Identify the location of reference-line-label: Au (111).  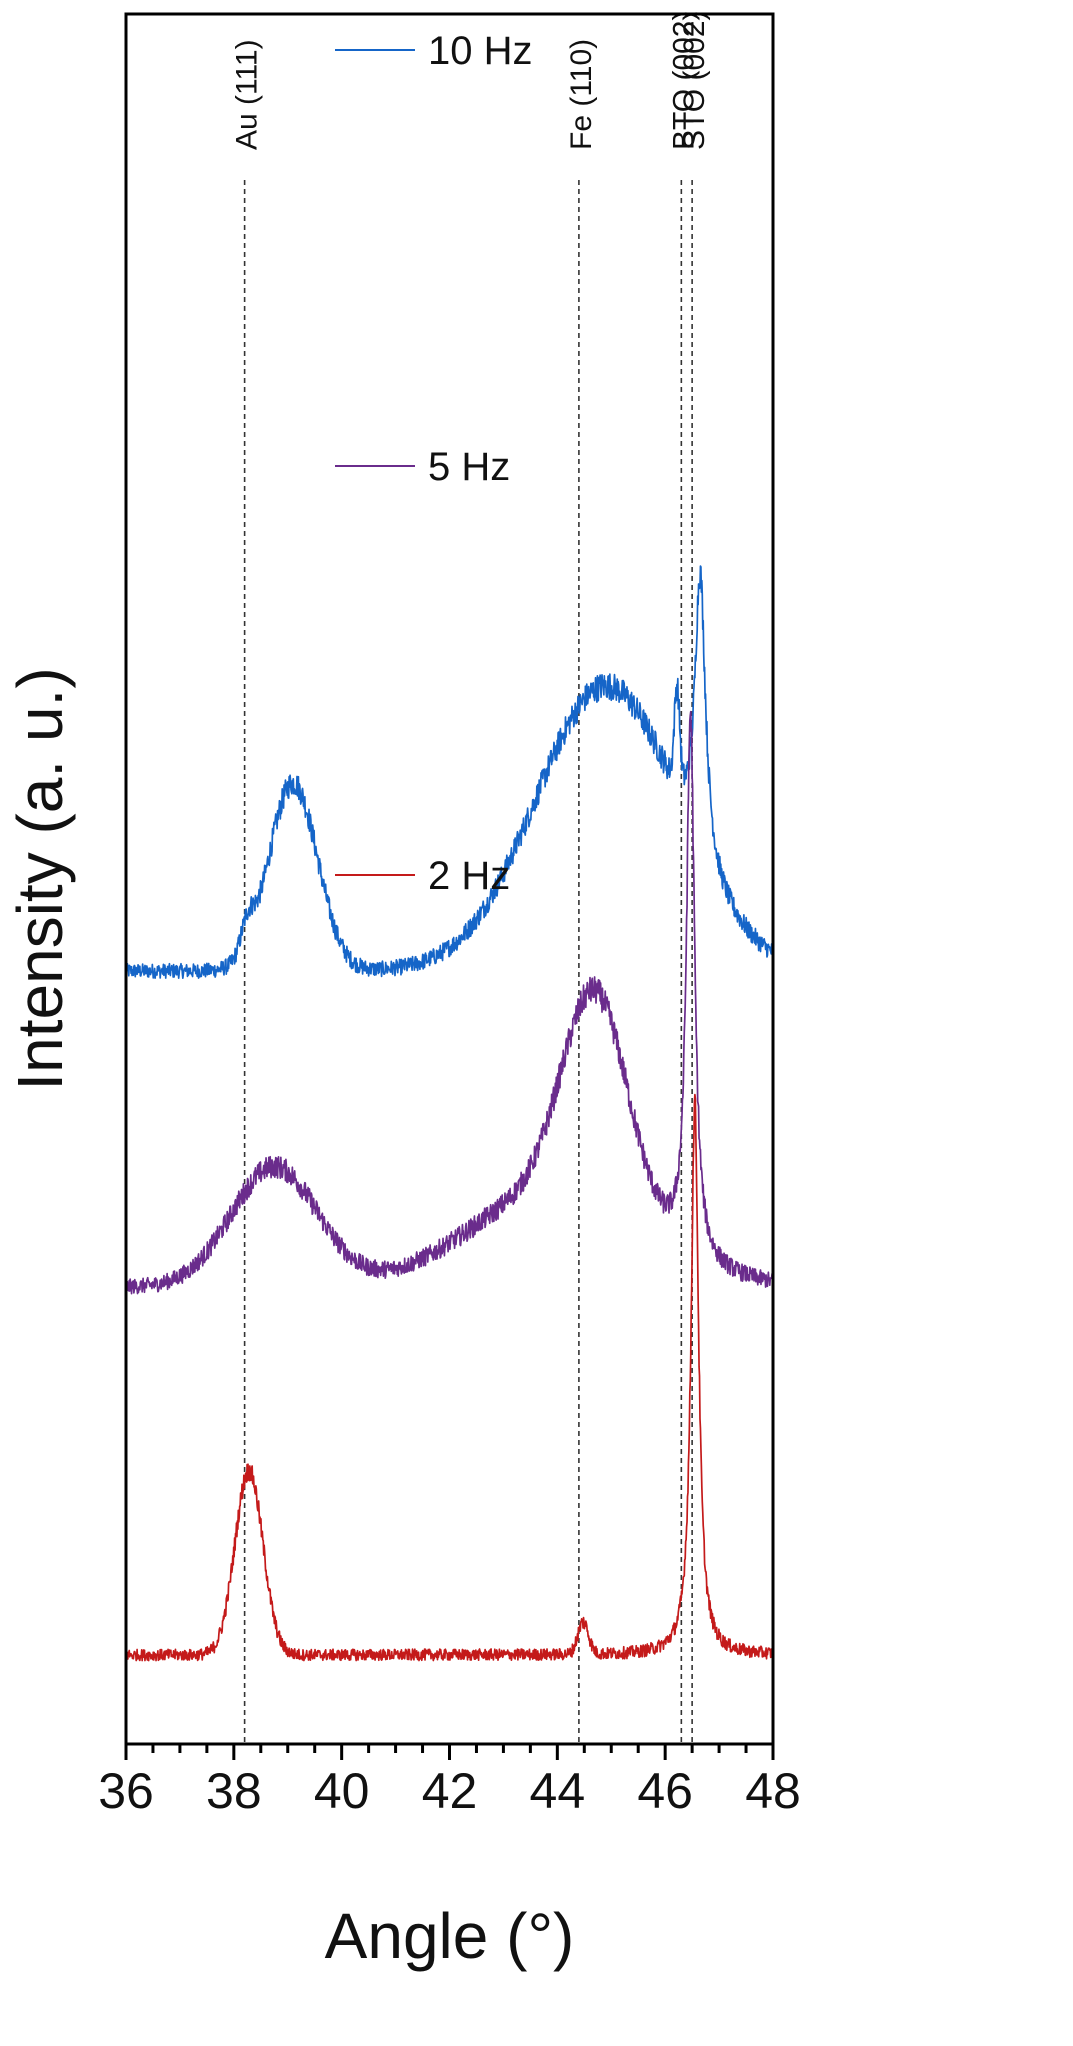
(247, 94).